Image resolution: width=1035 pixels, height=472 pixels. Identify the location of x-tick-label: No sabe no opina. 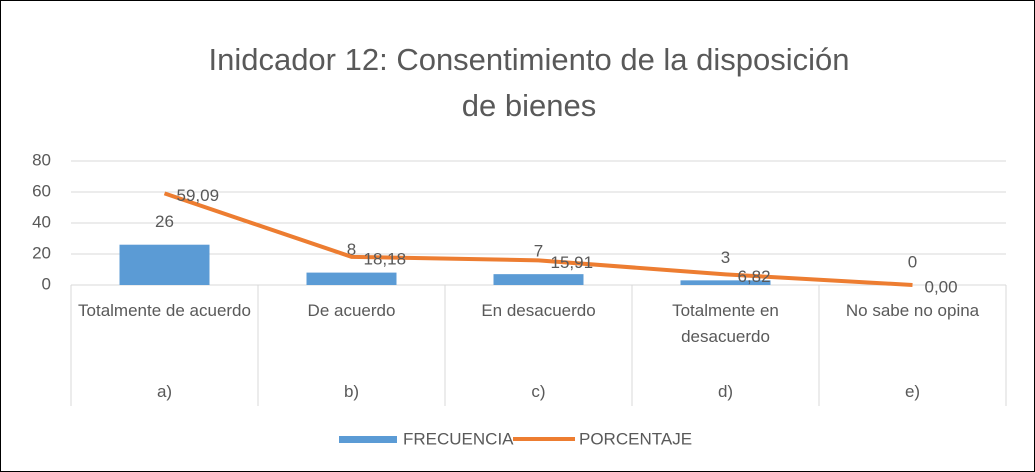
(912, 310).